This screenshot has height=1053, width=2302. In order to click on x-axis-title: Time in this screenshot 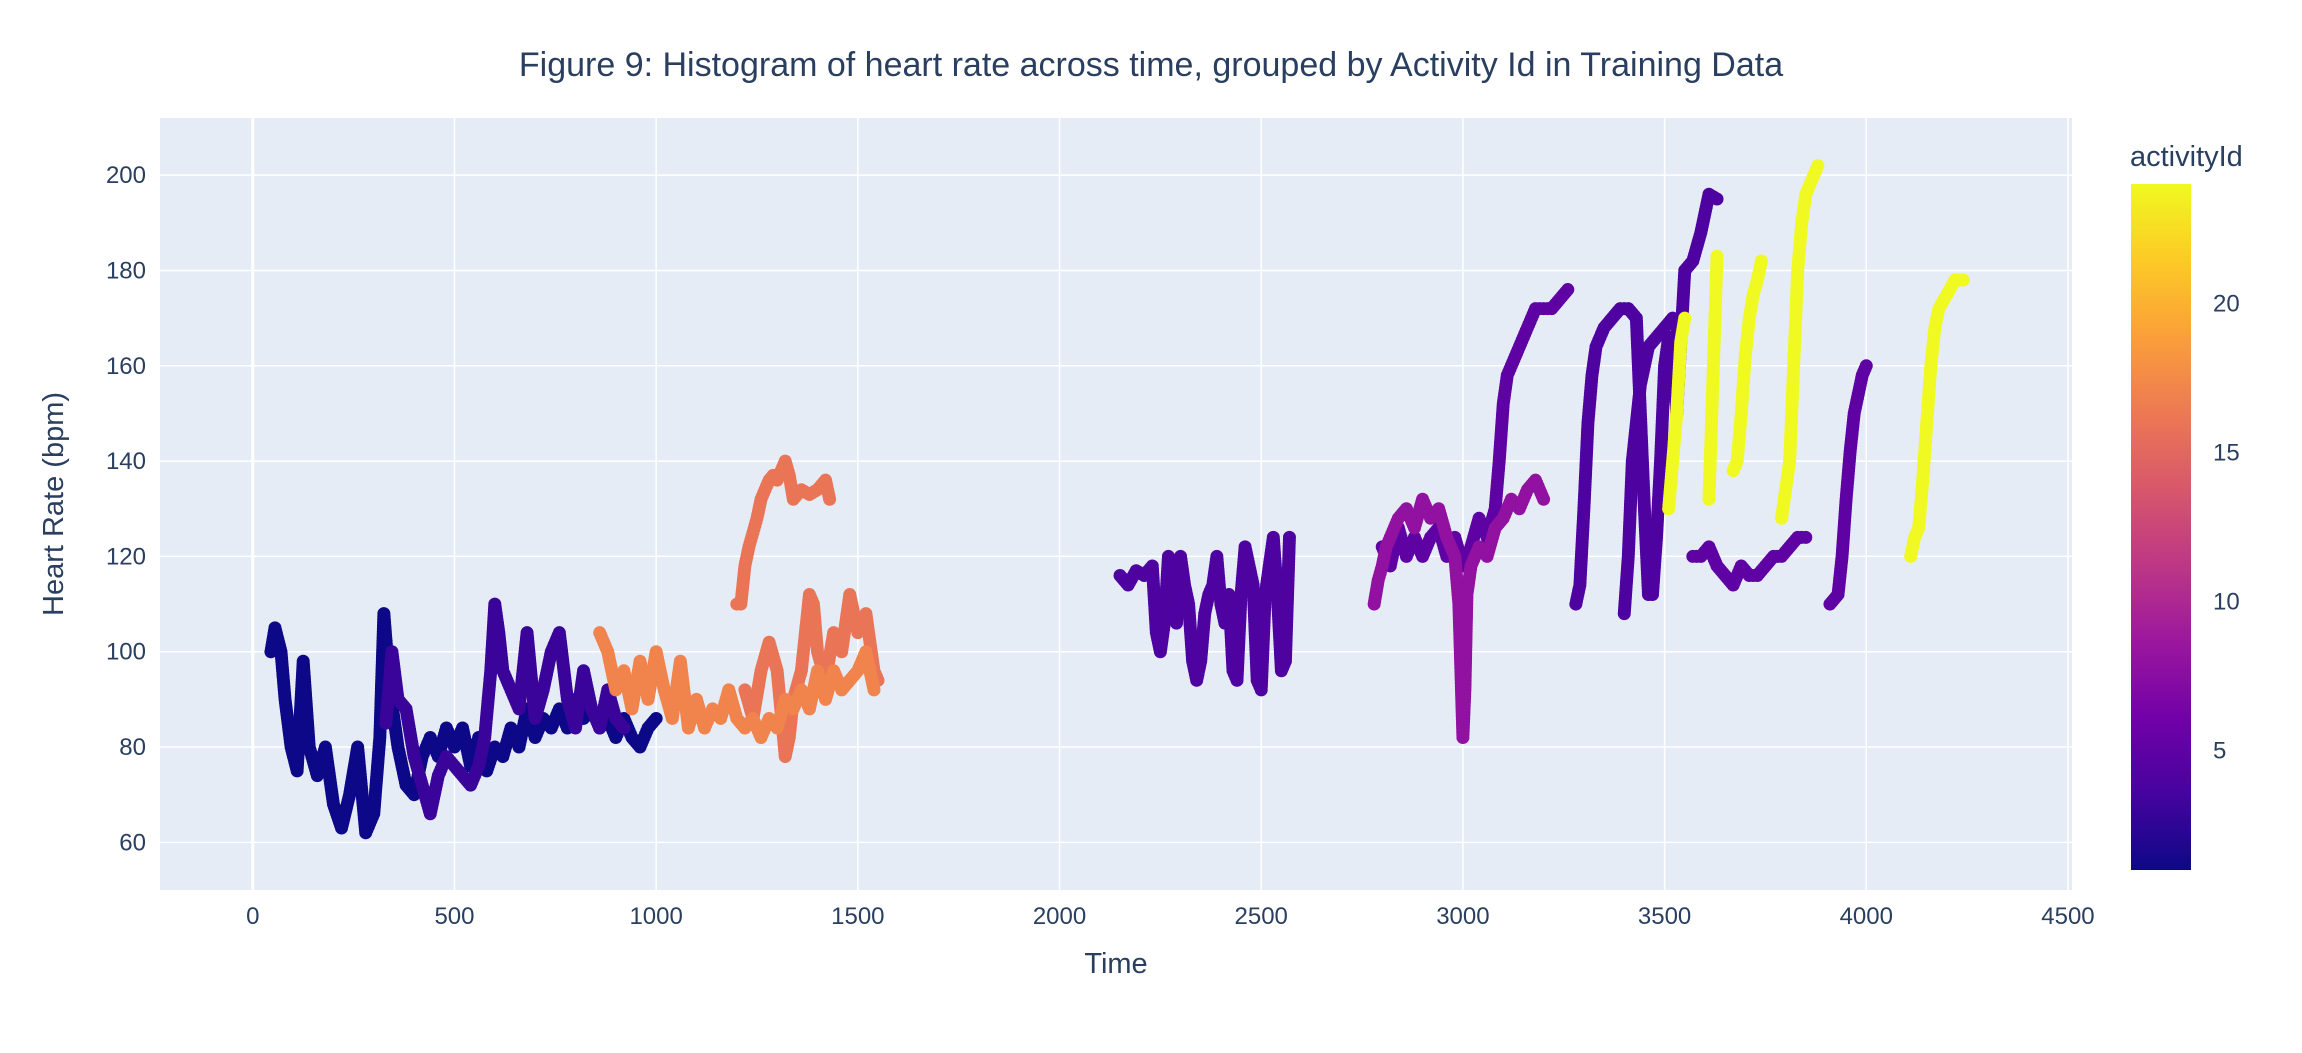, I will do `click(1115, 964)`.